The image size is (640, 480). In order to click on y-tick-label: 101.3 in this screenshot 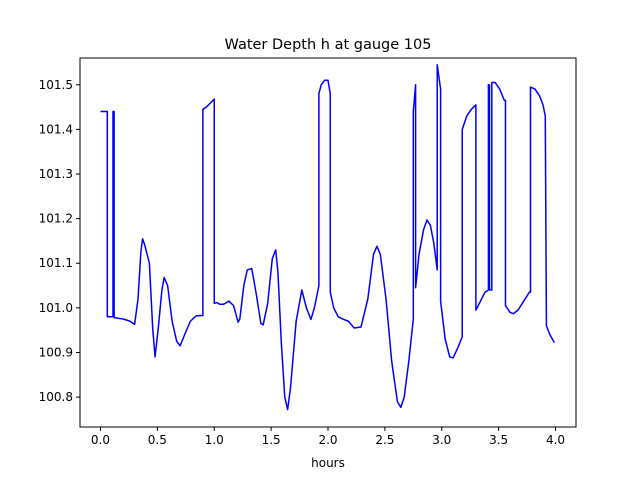, I will do `click(56, 174)`.